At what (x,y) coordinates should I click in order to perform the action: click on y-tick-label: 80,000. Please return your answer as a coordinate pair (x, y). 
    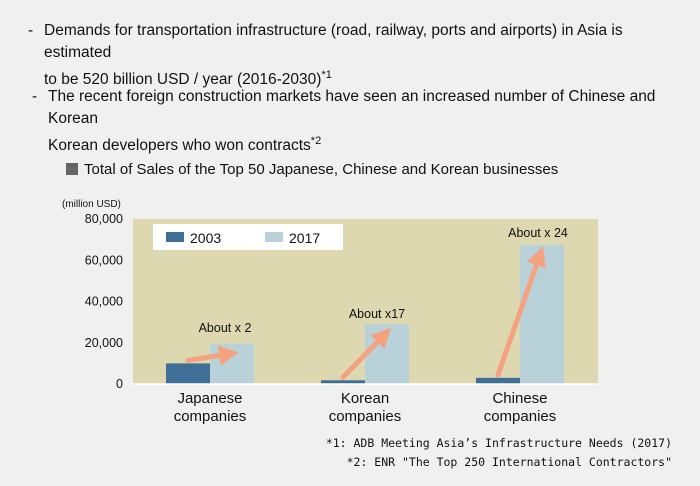
    Looking at the image, I should click on (104, 219).